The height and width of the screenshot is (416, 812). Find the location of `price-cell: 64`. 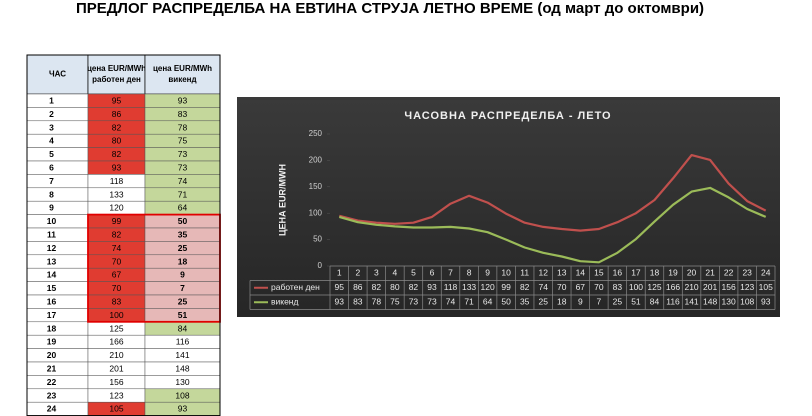

price-cell: 64 is located at coordinates (183, 208).